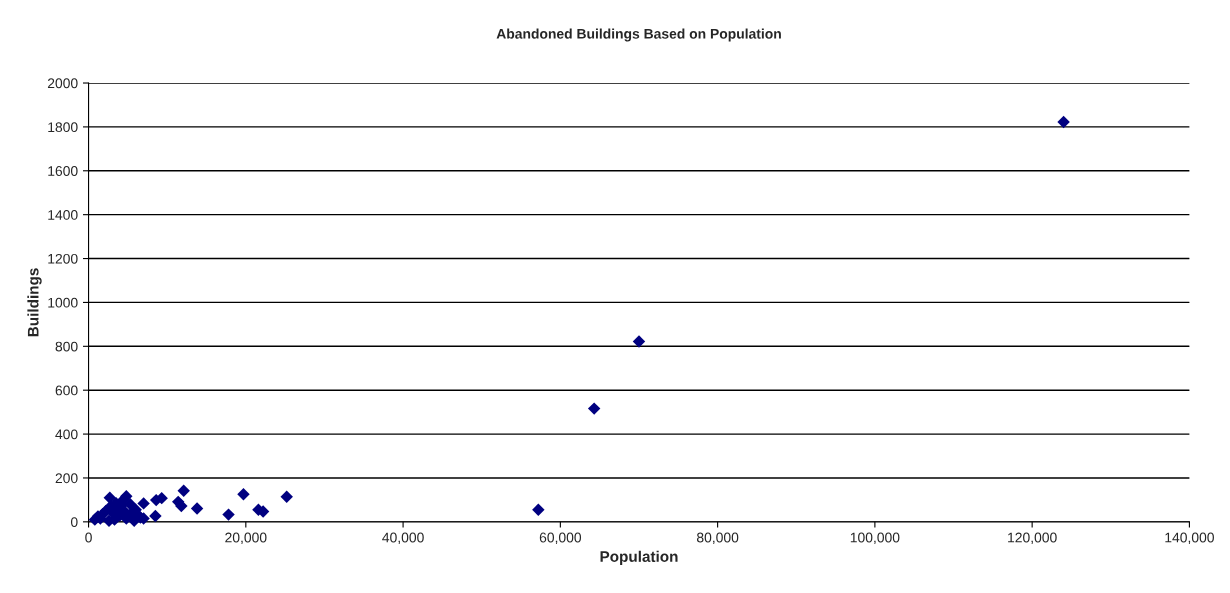 This screenshot has height=593, width=1230. Describe the element at coordinates (560, 538) in the screenshot. I see `x-tick-label: 60,000` at that location.